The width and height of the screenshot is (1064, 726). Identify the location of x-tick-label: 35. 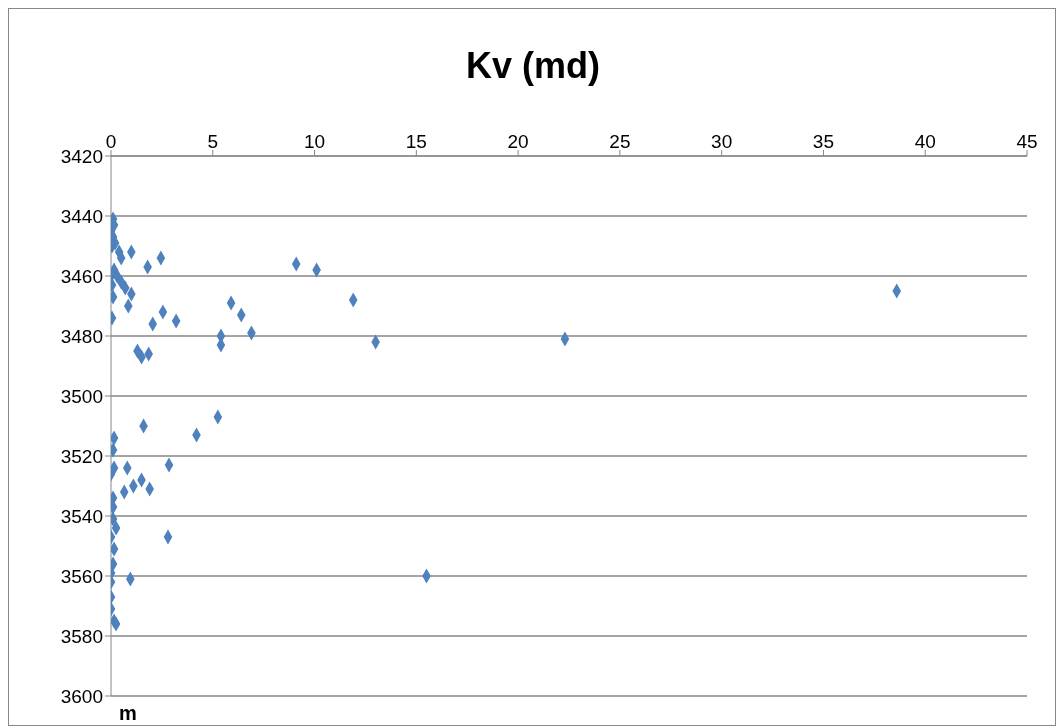
(823, 141).